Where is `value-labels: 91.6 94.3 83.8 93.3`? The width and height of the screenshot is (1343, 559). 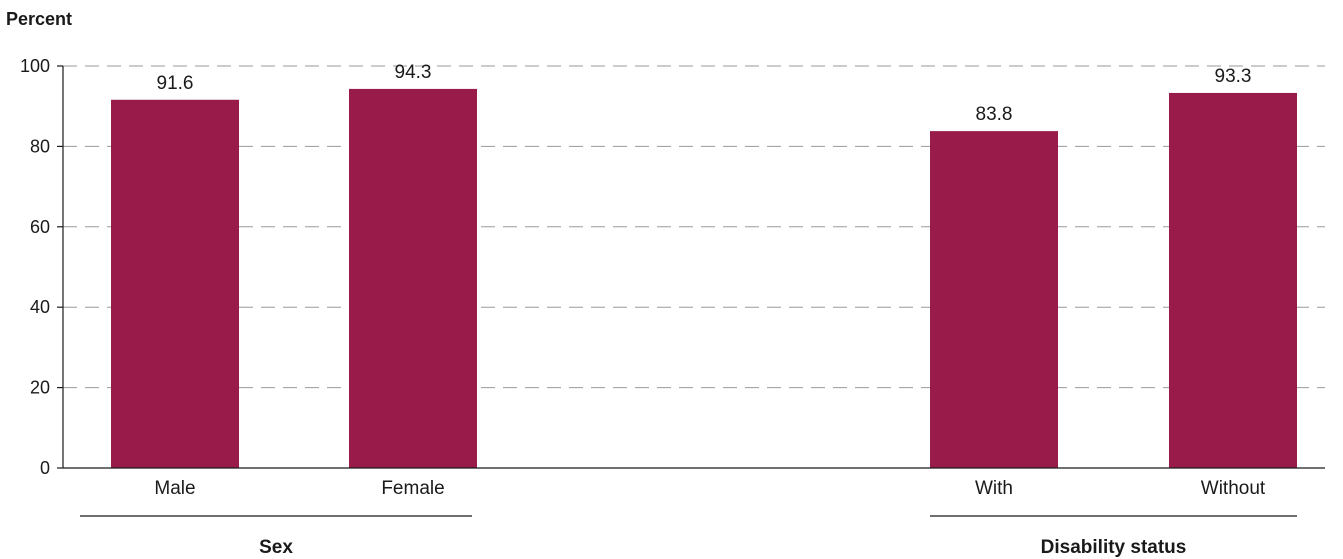
value-labels: 91.6 94.3 83.8 93.3 is located at coordinates (704, 93).